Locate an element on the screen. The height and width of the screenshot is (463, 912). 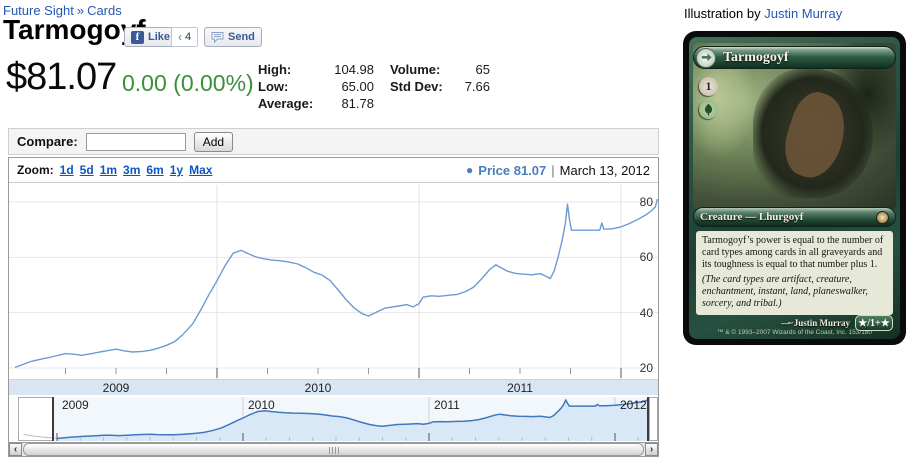
artist-link: Justin Murray is located at coordinates (803, 13).